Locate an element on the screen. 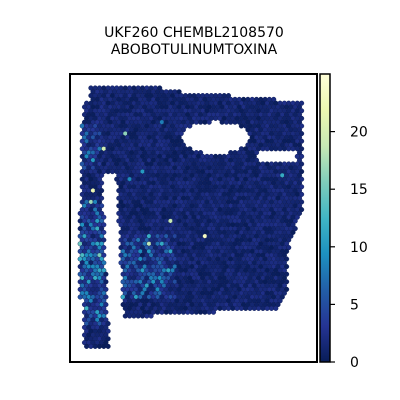  colorbar-tick-label-20: 20 is located at coordinates (359, 133).